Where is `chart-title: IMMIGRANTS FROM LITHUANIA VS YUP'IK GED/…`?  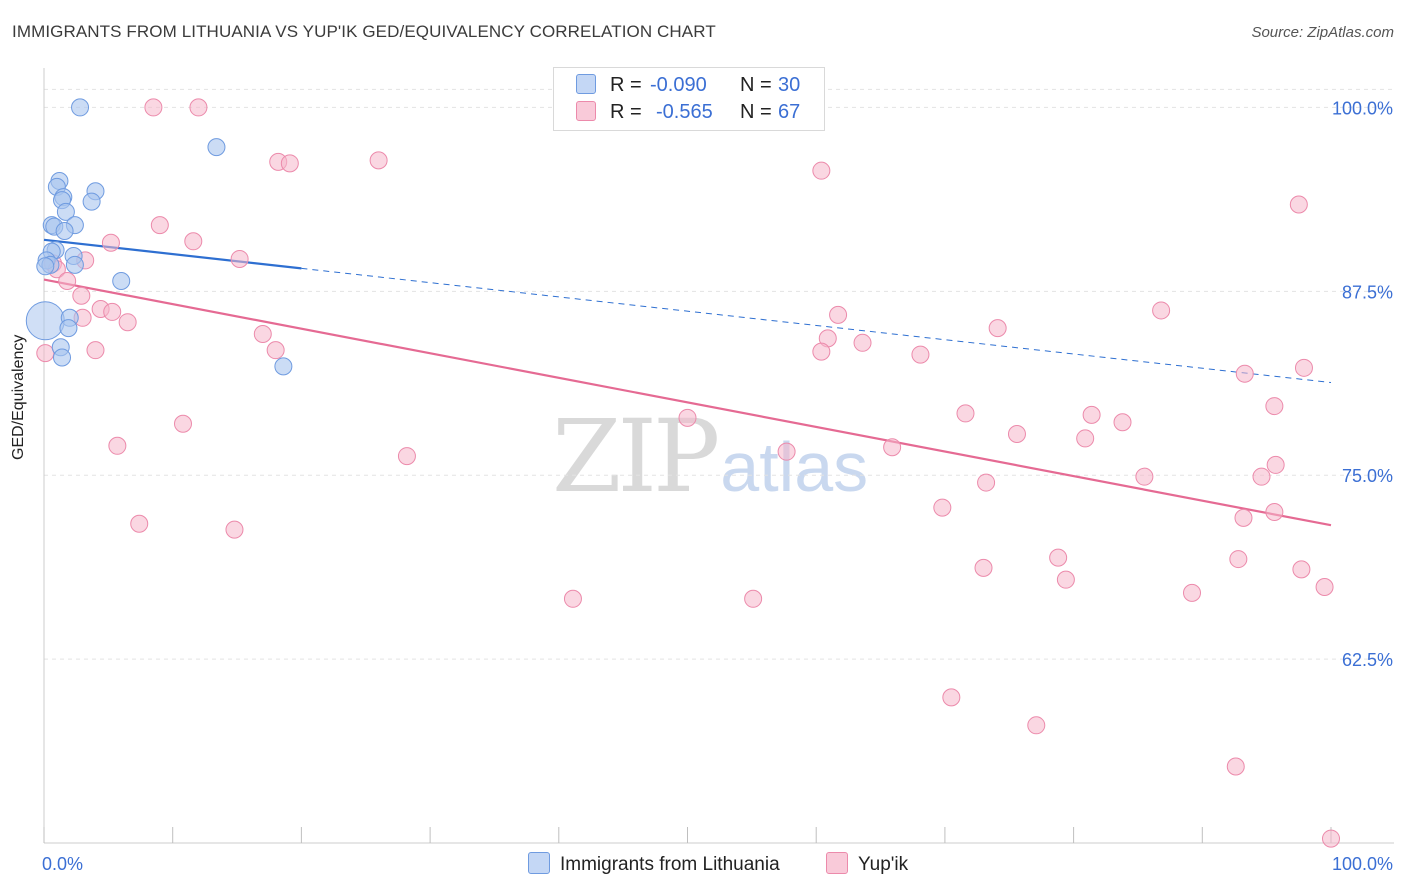 chart-title: IMMIGRANTS FROM LITHUANIA VS YUP'IK GED/… is located at coordinates (364, 31).